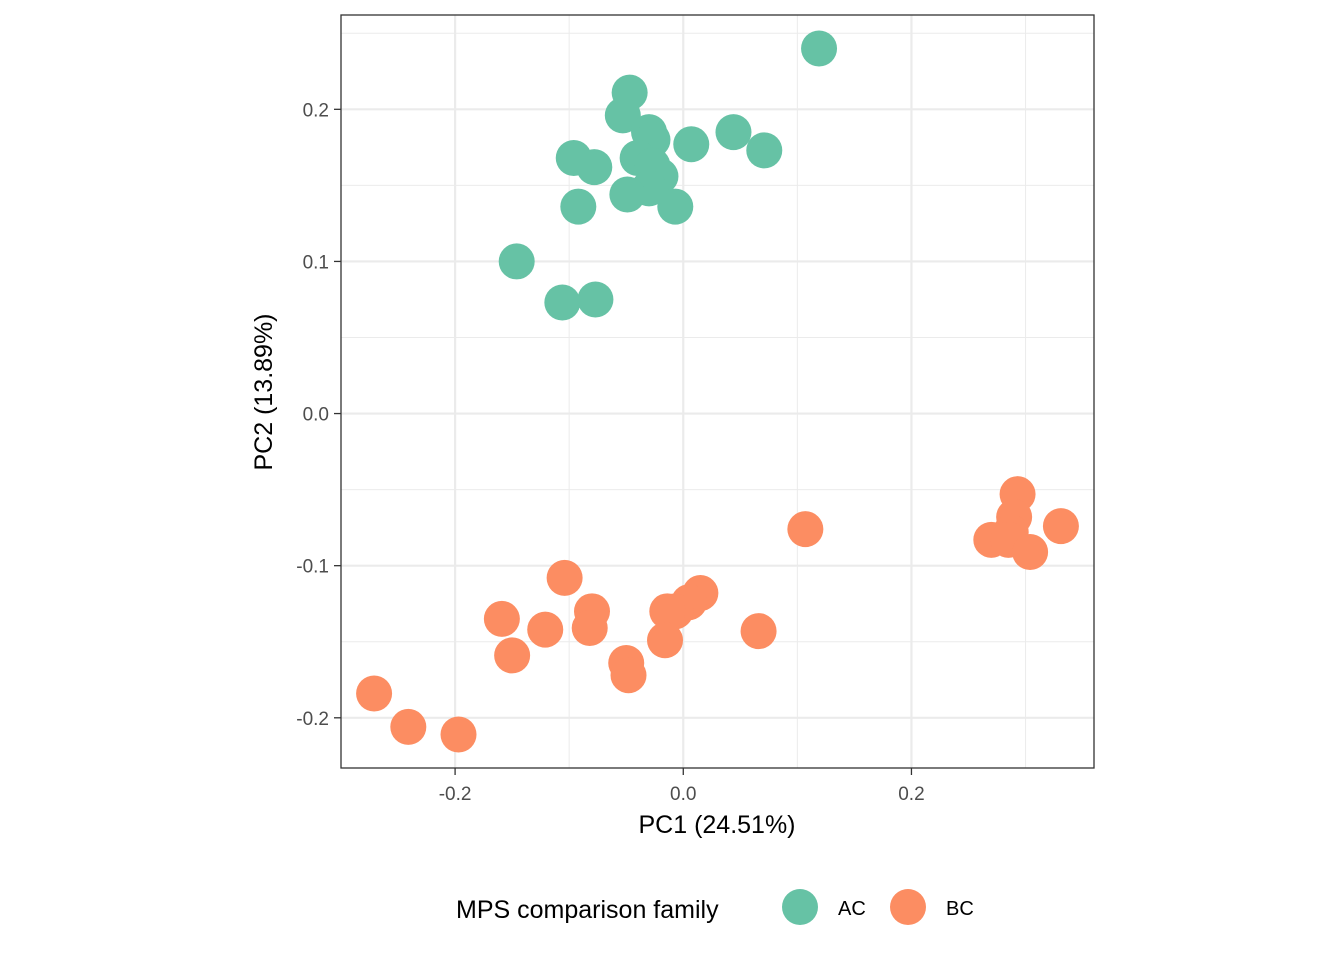  I want to click on legend-key-bc, so click(908, 907).